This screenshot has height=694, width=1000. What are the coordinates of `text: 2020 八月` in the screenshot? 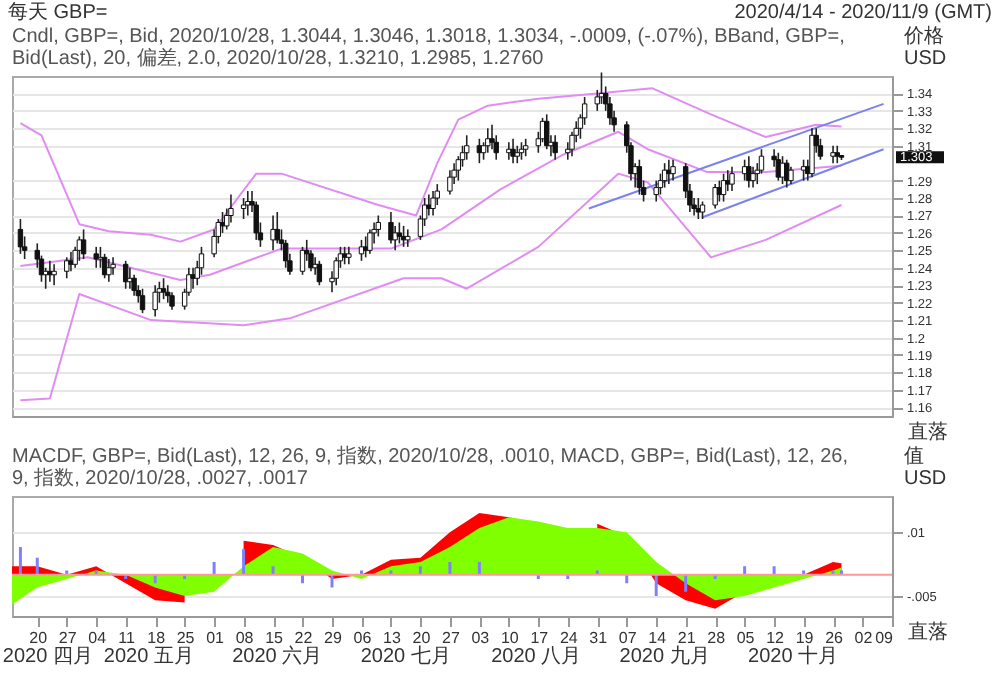 It's located at (536, 657).